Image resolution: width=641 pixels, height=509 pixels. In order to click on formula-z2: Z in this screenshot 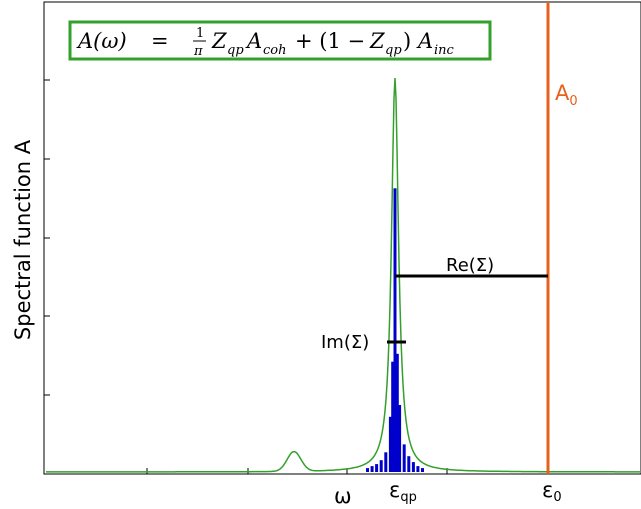, I will do `click(377, 41)`.